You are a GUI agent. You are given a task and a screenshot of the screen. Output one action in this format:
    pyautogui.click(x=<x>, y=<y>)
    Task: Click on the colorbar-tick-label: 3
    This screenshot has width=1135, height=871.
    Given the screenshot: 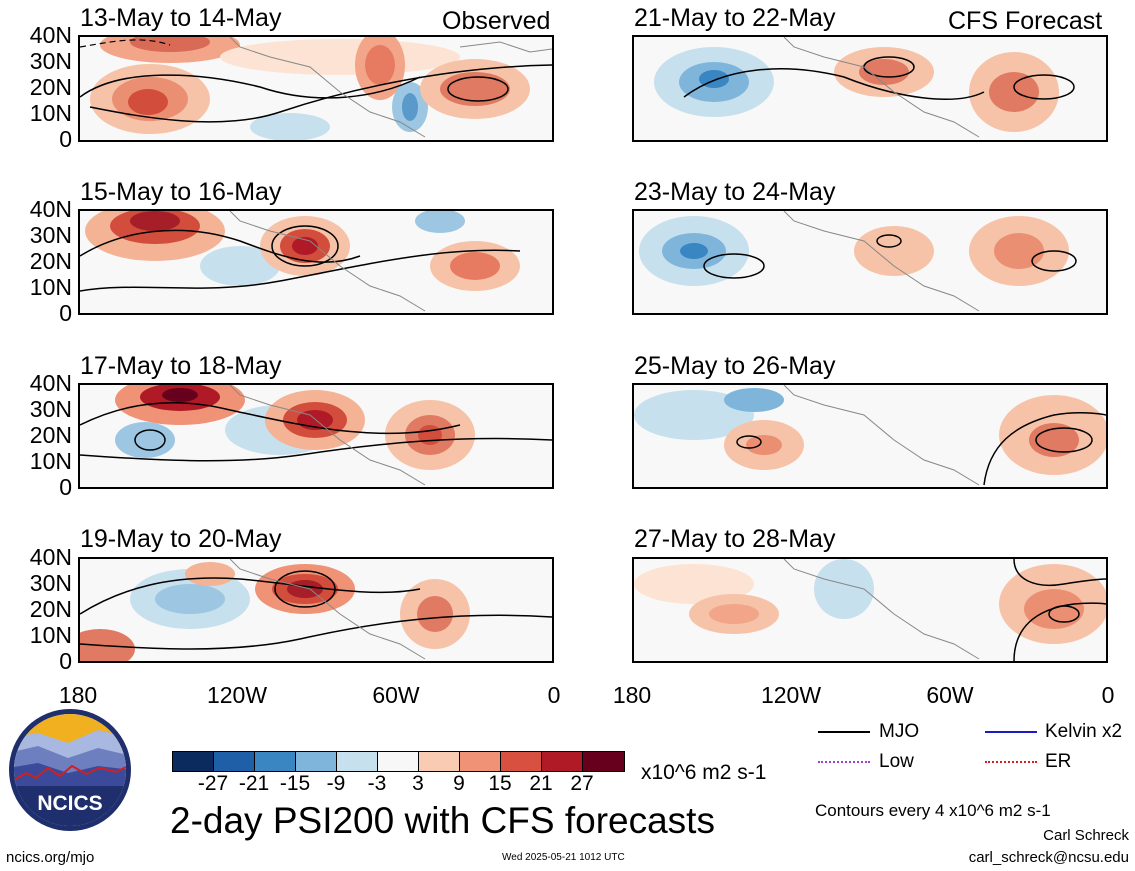 What is the action you would take?
    pyautogui.click(x=418, y=783)
    